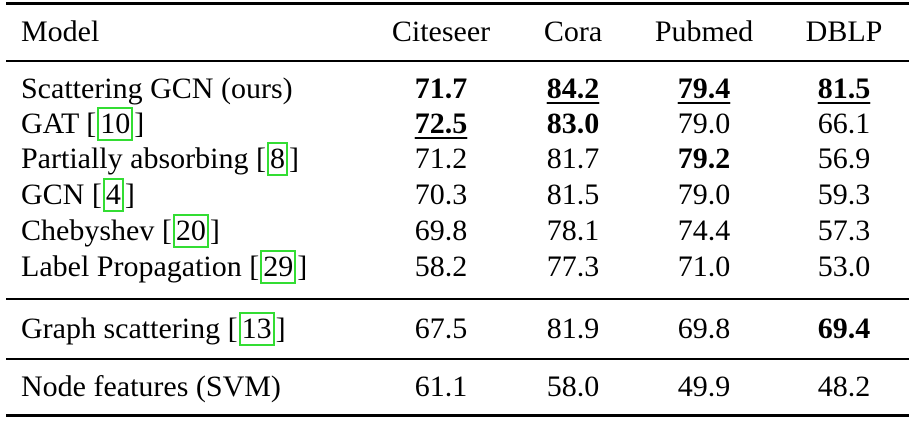 The width and height of the screenshot is (915, 422). What do you see at coordinates (441, 328) in the screenshot?
I see `value-citeseer: 67.5` at bounding box center [441, 328].